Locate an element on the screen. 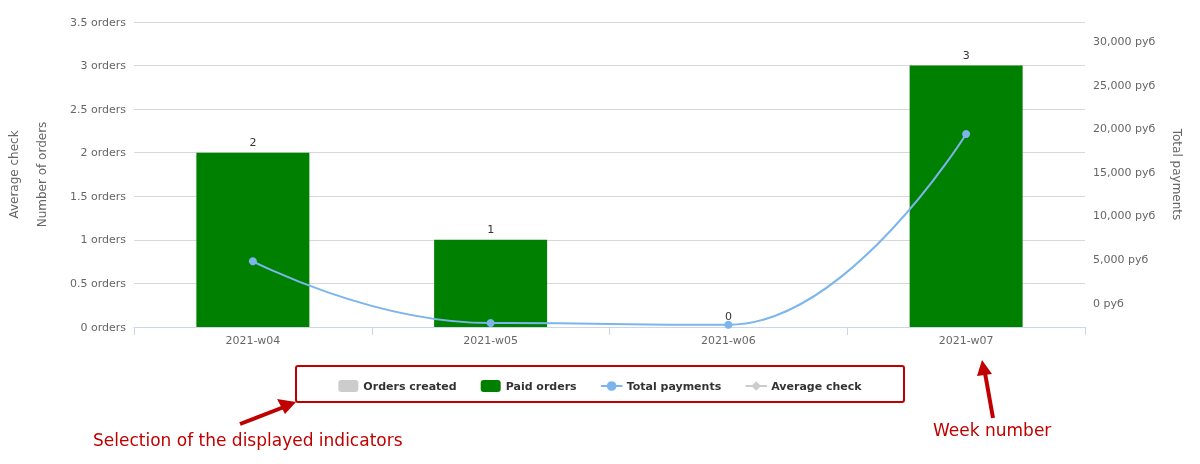 The width and height of the screenshot is (1200, 464). y2-tick-label: 25,000 руб is located at coordinates (1124, 85).